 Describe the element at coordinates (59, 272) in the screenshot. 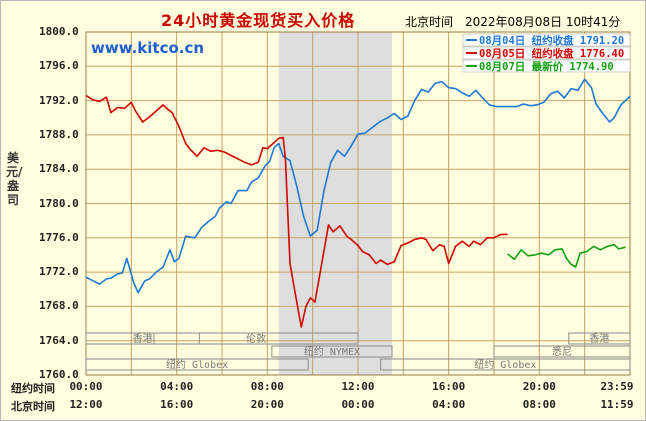

I see `y-tick-label: 1772.0` at that location.